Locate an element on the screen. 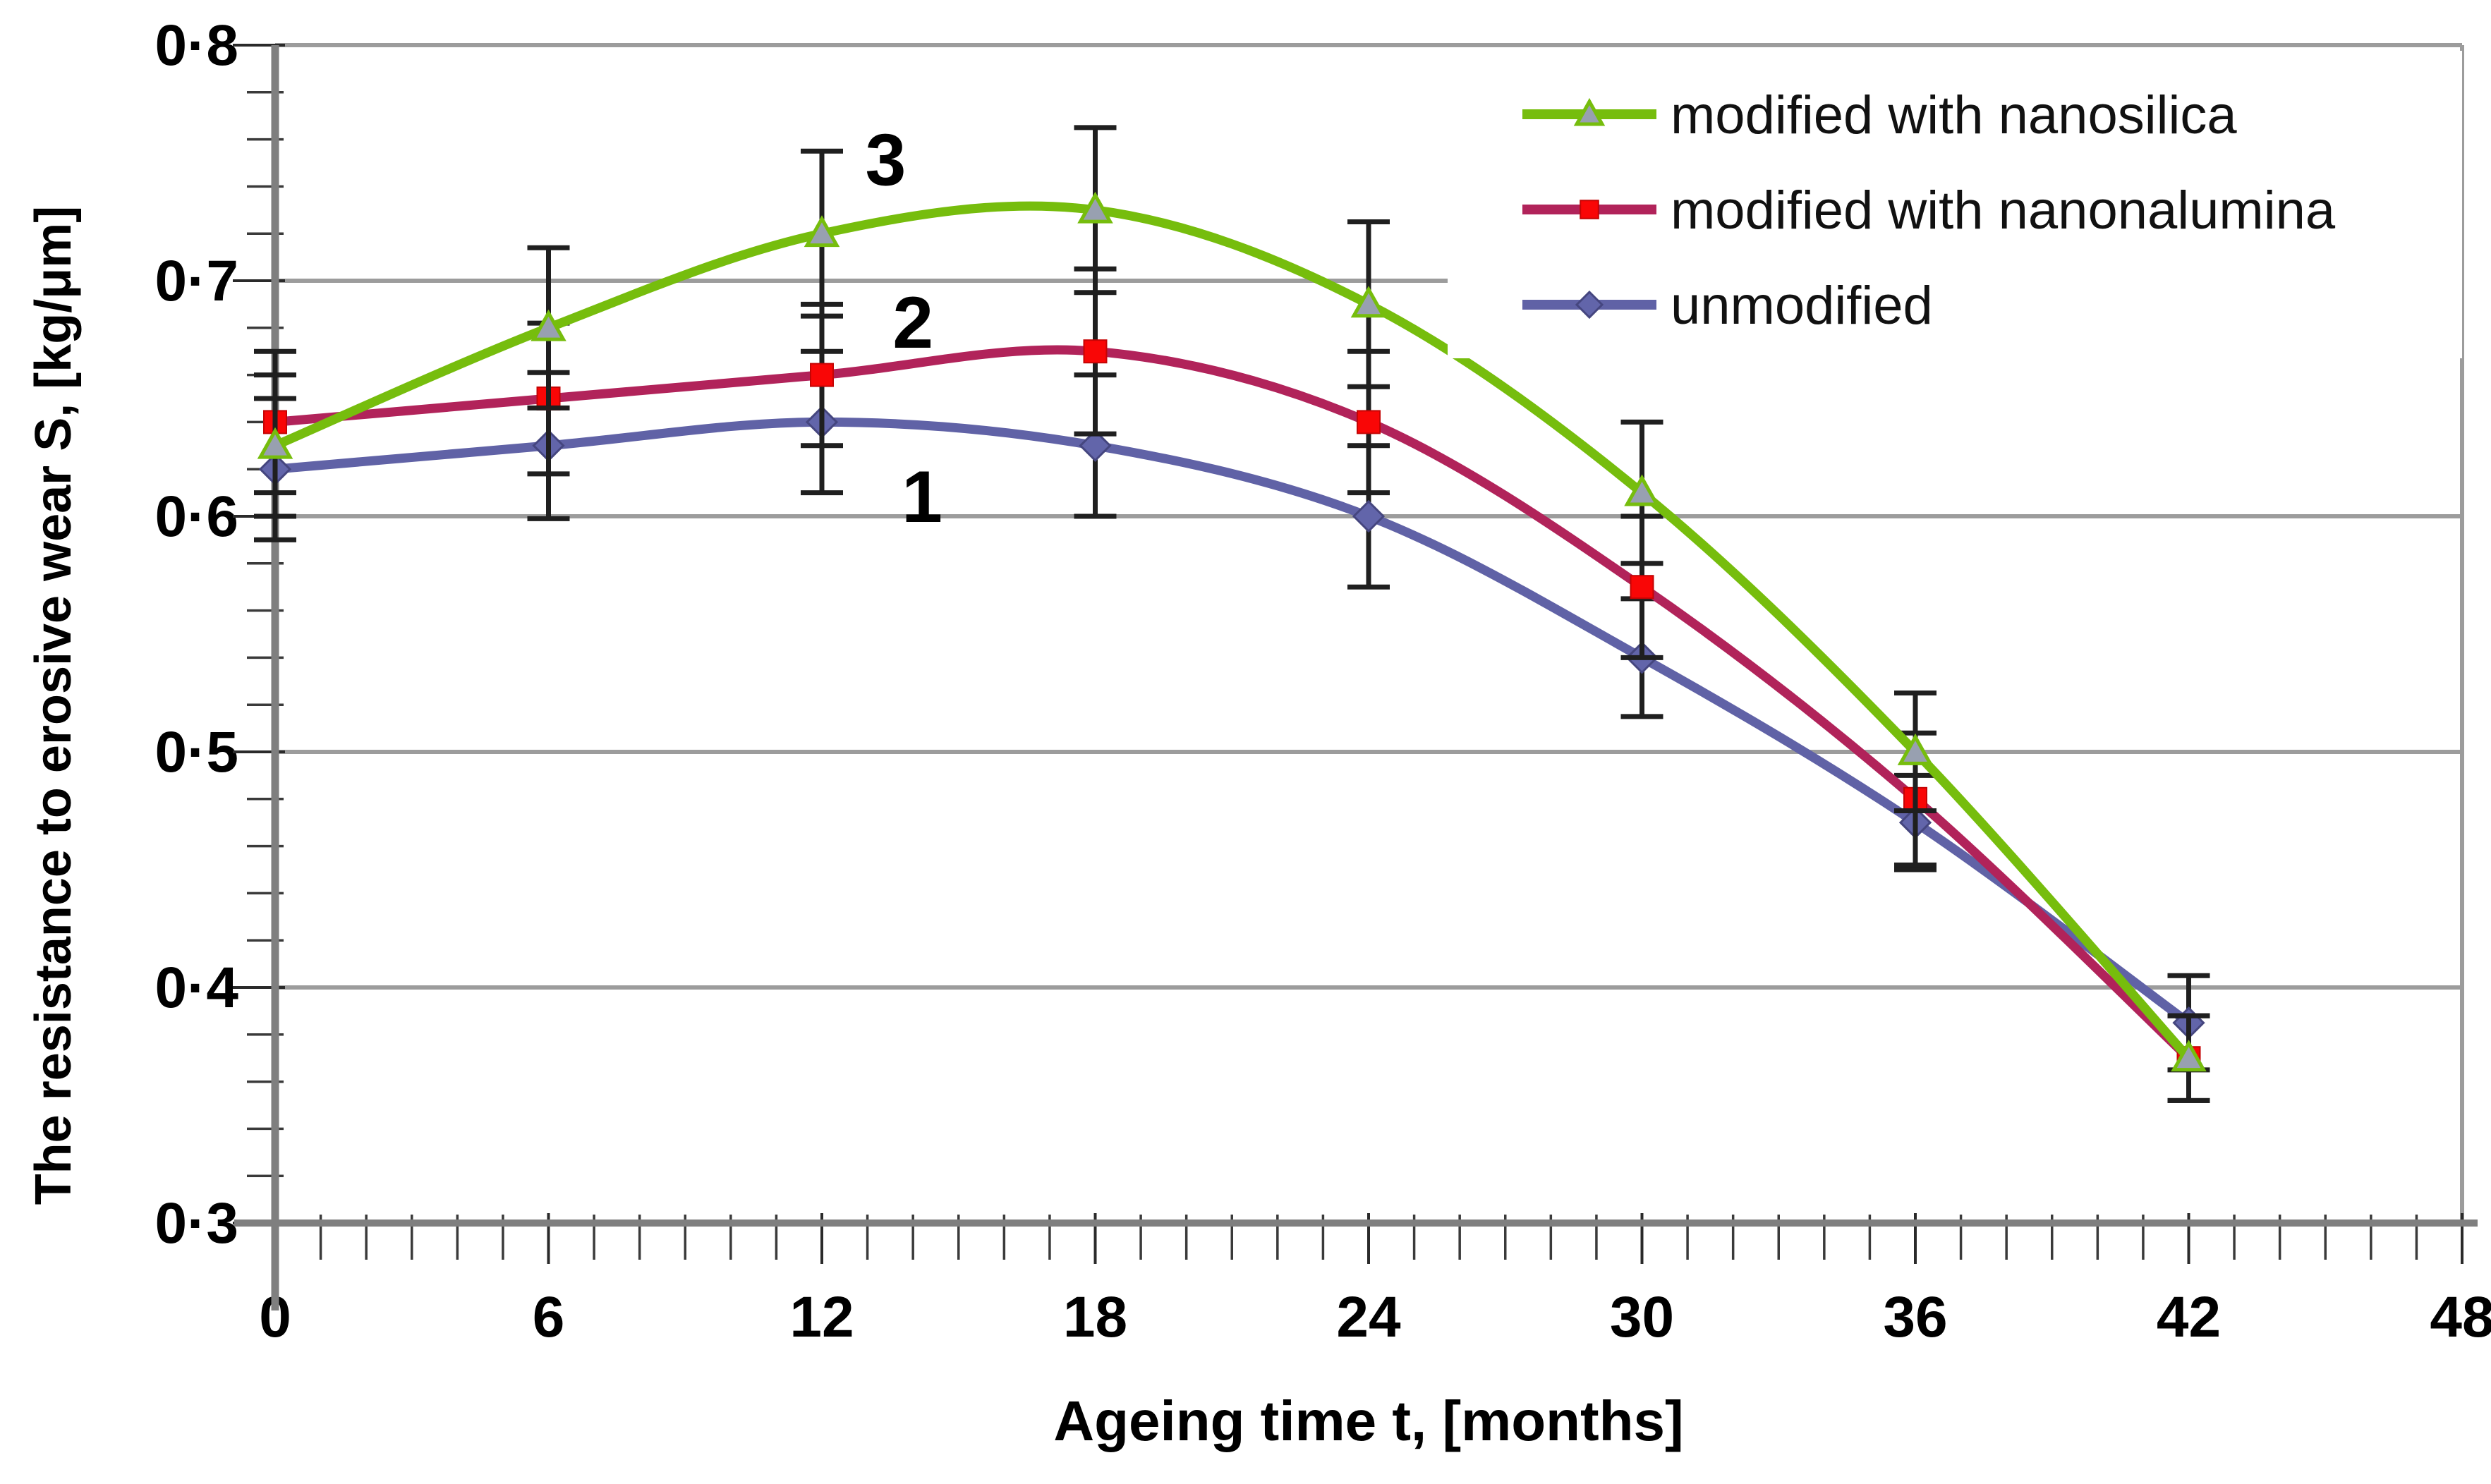 The width and height of the screenshot is (2491, 1484). legend-label: modified with nanosilica is located at coordinates (1954, 115).